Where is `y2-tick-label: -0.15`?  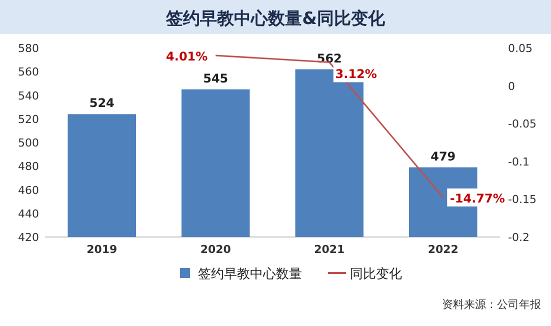
y2-tick-label: -0.15 is located at coordinates (522, 199).